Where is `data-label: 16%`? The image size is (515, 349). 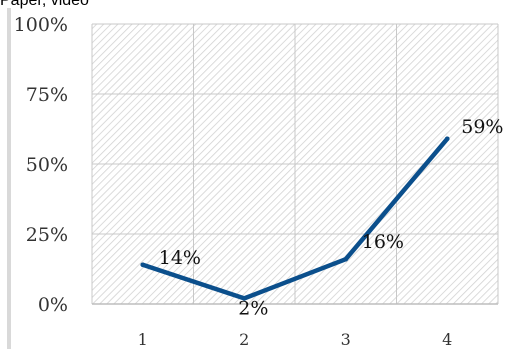 data-label: 16% is located at coordinates (383, 242).